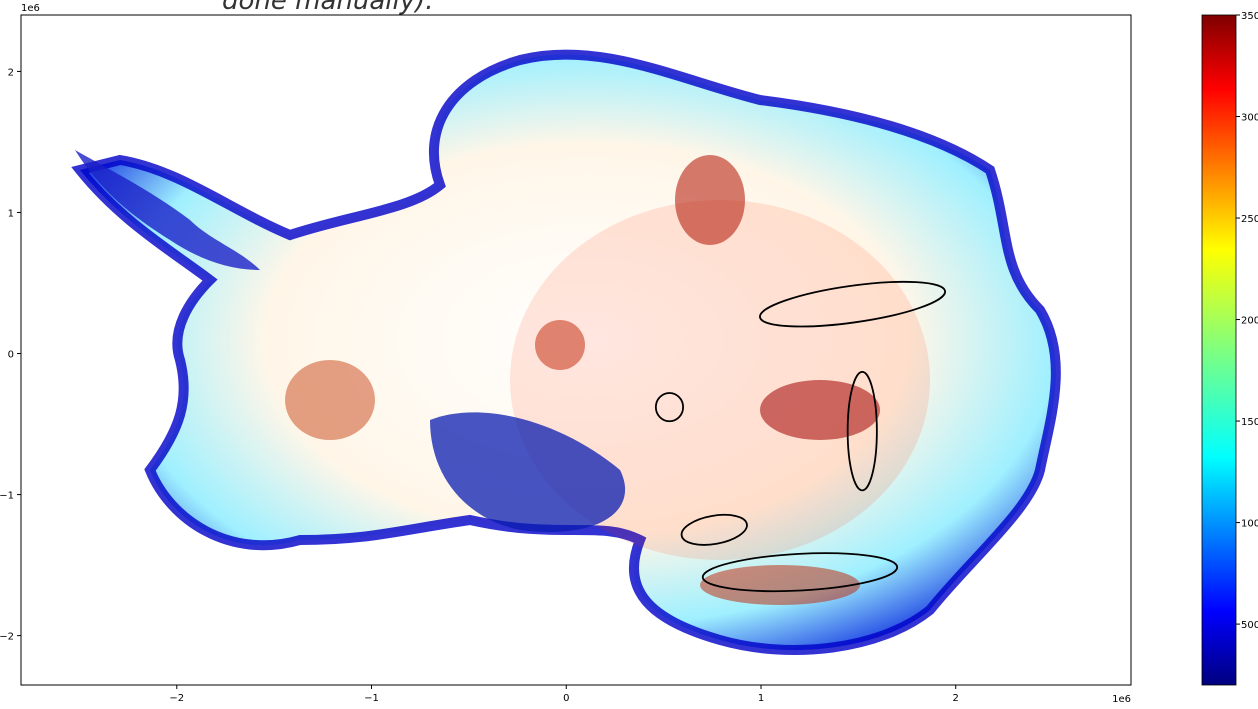 This screenshot has height=709, width=1258. What do you see at coordinates (1219, 350) in the screenshot?
I see `colorbar` at bounding box center [1219, 350].